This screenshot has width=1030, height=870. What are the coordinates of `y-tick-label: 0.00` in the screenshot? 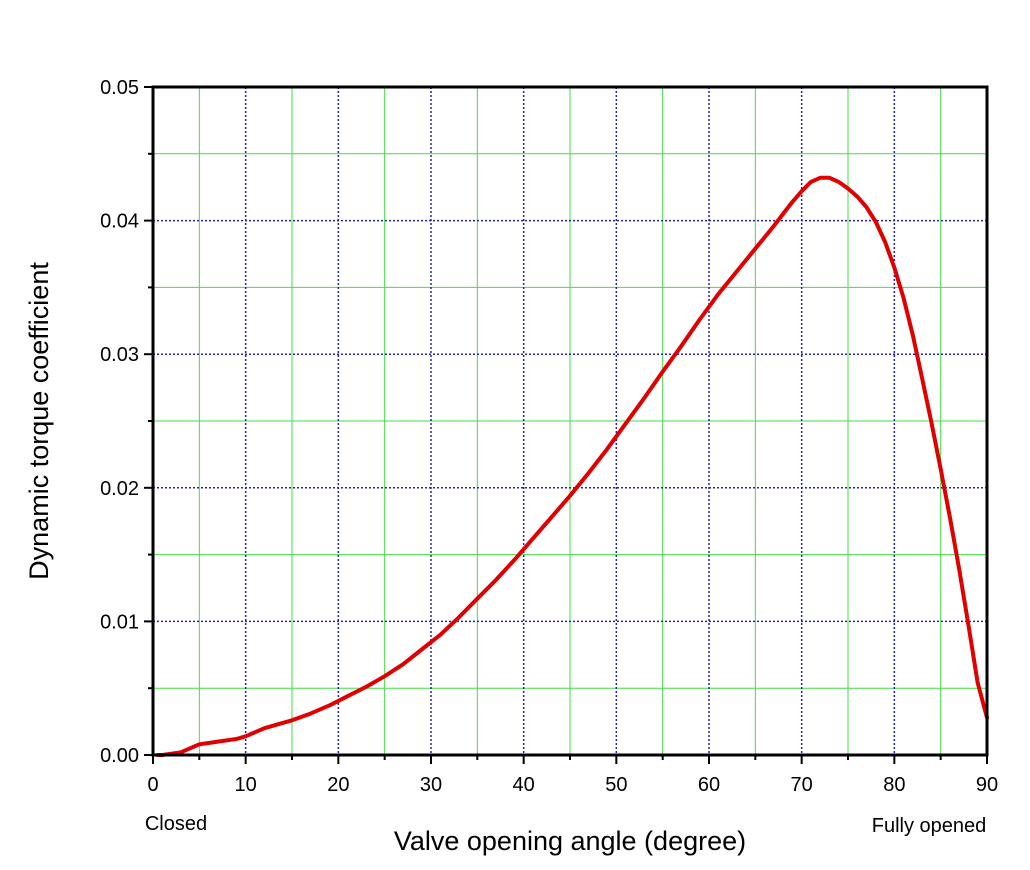 It's located at (119, 756).